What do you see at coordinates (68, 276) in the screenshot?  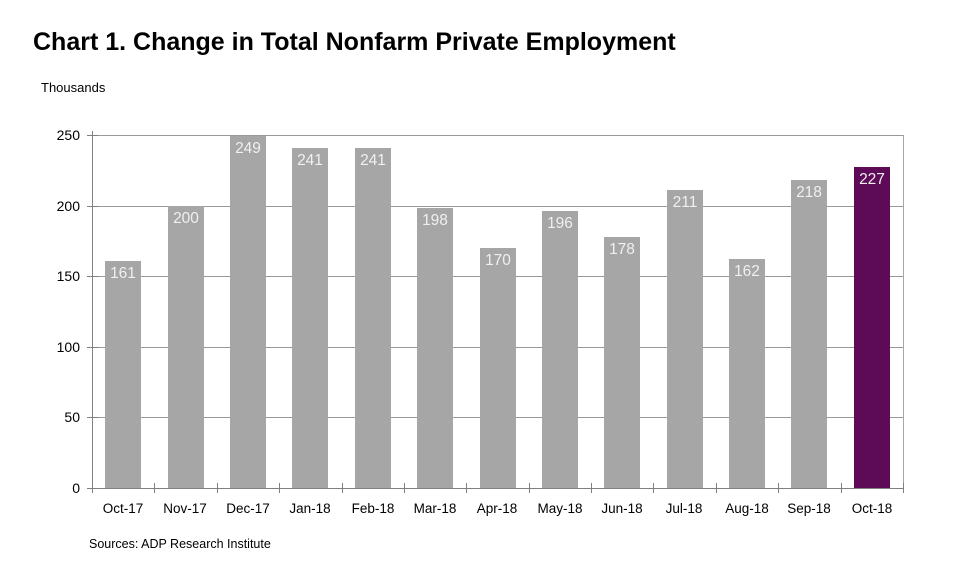 I see `y-tick-label-150: 150` at bounding box center [68, 276].